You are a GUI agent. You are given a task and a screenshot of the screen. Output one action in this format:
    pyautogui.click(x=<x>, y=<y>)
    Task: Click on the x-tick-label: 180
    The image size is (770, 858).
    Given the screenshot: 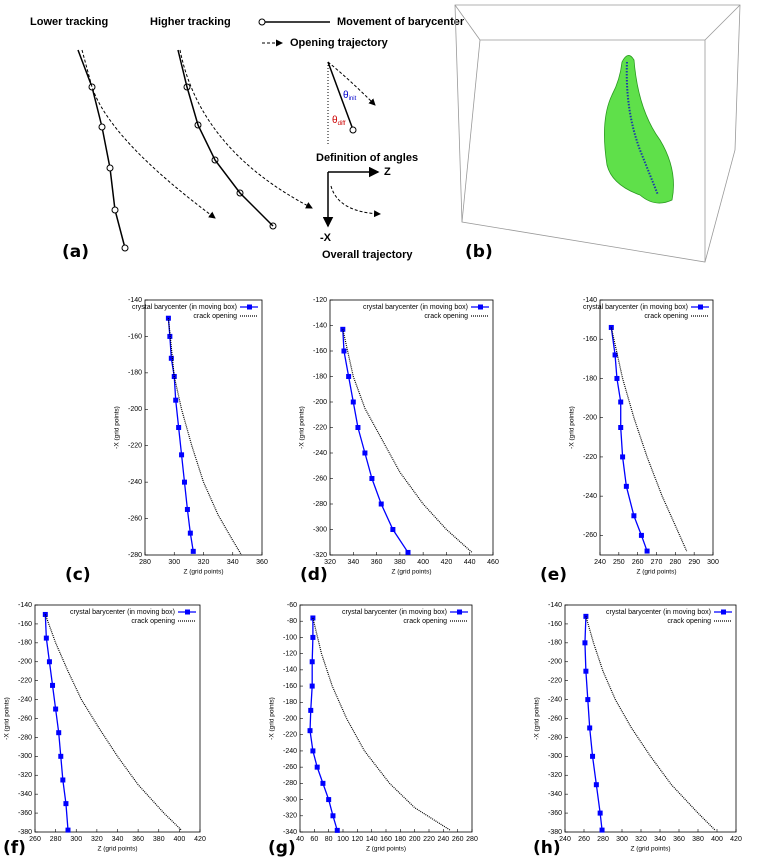 What is the action you would take?
    pyautogui.click(x=400, y=839)
    